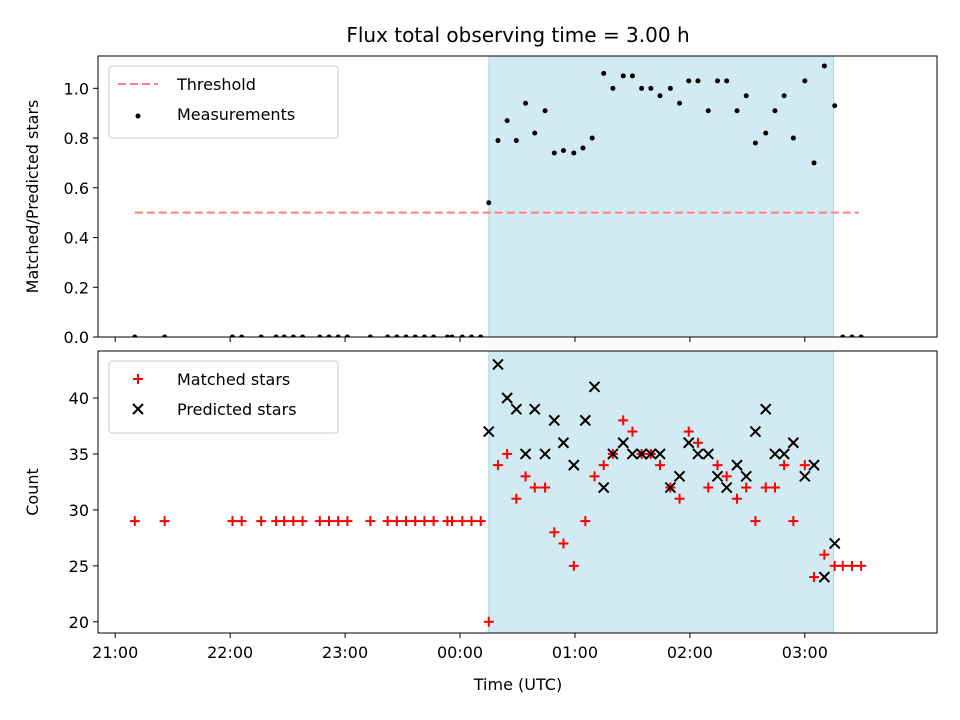 This screenshot has height=720, width=960. What do you see at coordinates (76, 188) in the screenshot?
I see `y-tick-label: 0.6` at bounding box center [76, 188].